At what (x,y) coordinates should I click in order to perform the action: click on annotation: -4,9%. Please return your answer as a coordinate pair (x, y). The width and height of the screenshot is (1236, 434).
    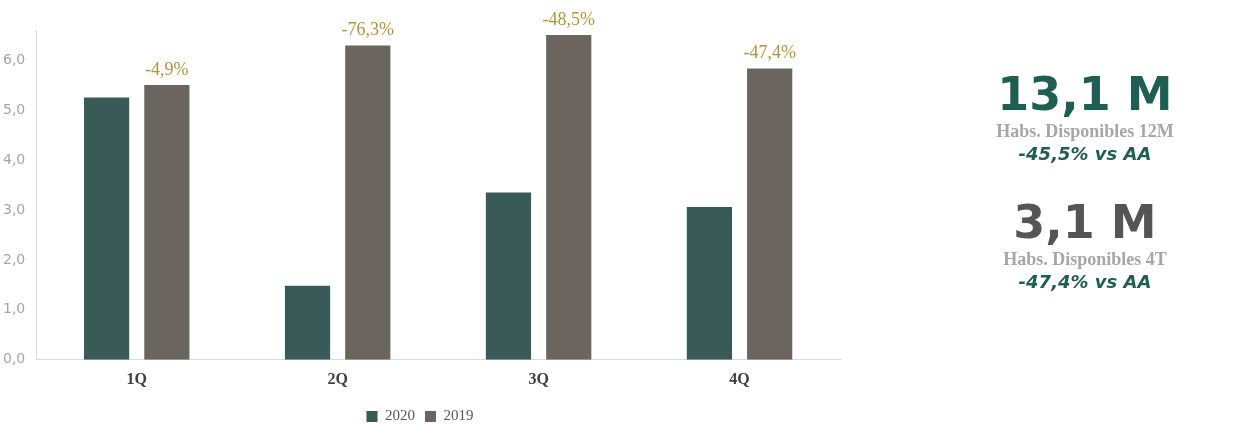
    Looking at the image, I should click on (167, 68).